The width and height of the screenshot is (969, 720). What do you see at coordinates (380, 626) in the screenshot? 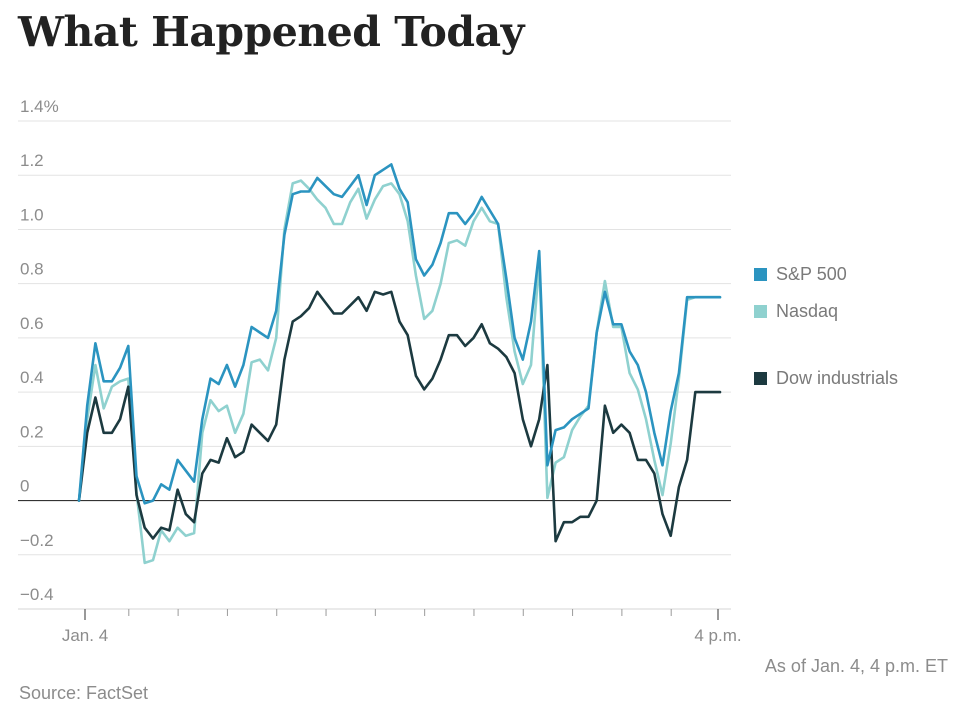
I see `x-axis: Jan. 4 4 p.m.` at bounding box center [380, 626].